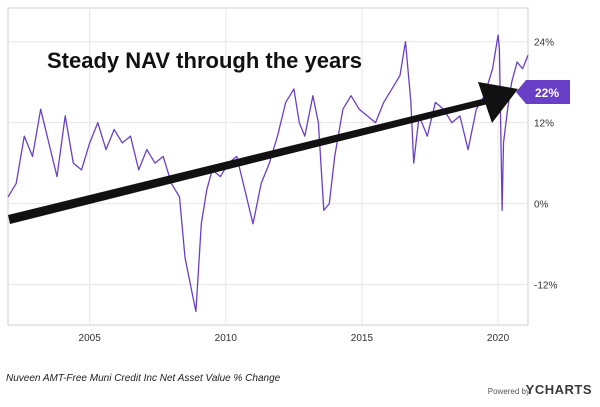 The image size is (600, 407). I want to click on y-tick-label: 12%, so click(544, 124).